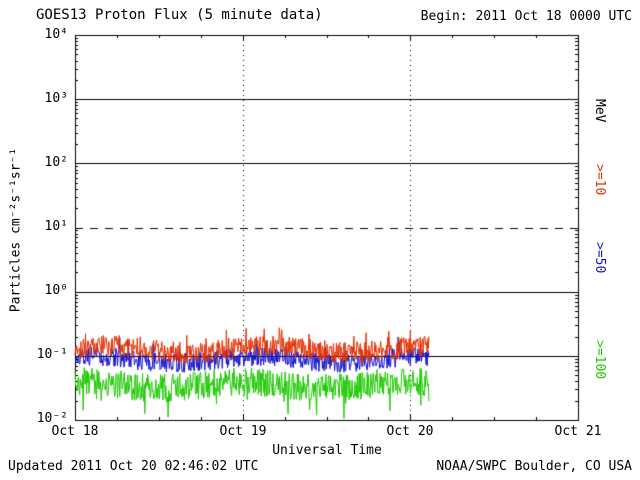  Describe the element at coordinates (52, 354) in the screenshot. I see `y-tick-label: 10⁻¹` at that location.